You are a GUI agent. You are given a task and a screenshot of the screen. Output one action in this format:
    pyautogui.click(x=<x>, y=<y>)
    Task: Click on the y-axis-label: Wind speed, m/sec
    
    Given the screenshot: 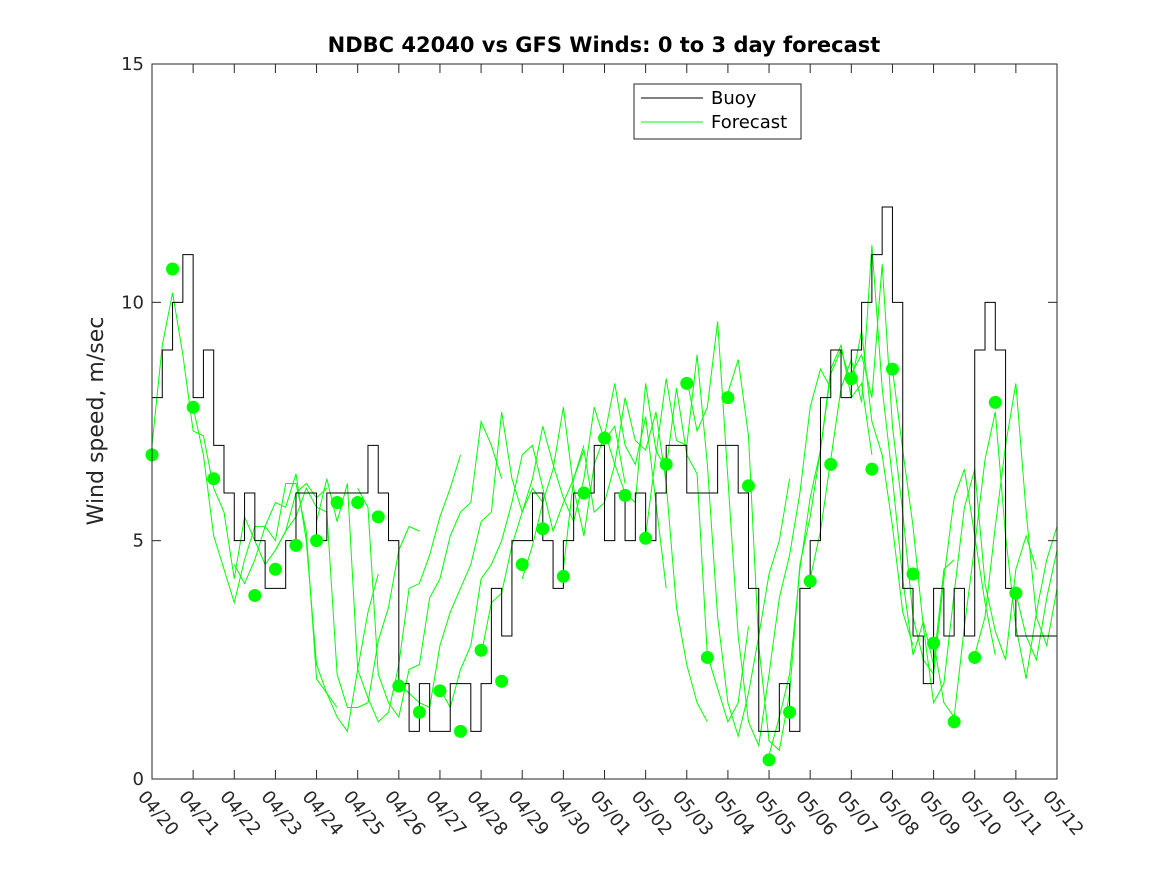 What is the action you would take?
    pyautogui.click(x=96, y=421)
    